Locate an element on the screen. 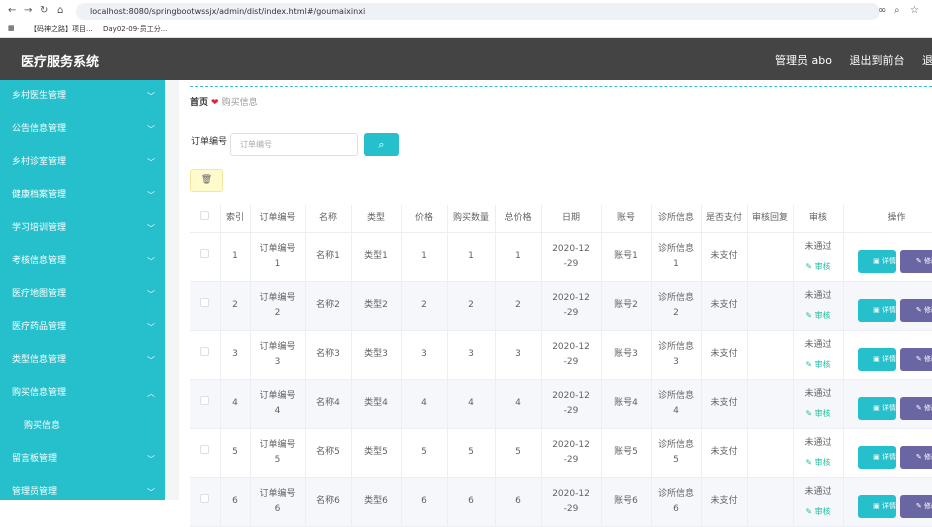 This screenshot has height=527, width=932. reload-icon: ↻ is located at coordinates (44, 10).